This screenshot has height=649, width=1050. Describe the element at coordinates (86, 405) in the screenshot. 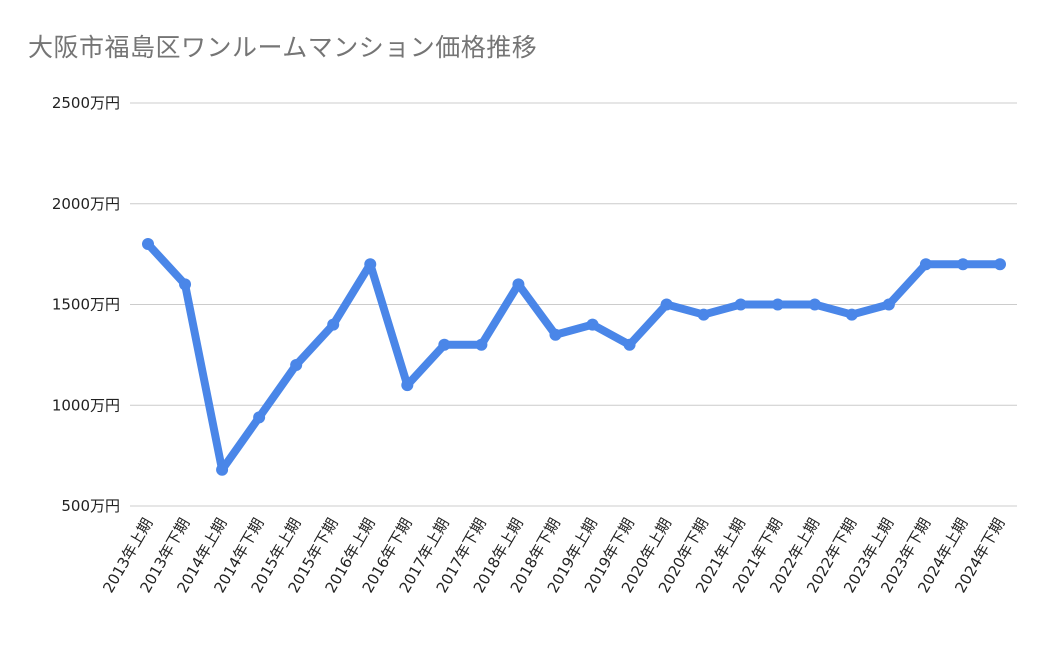

I see `y-tick-label: 1000万円` at that location.